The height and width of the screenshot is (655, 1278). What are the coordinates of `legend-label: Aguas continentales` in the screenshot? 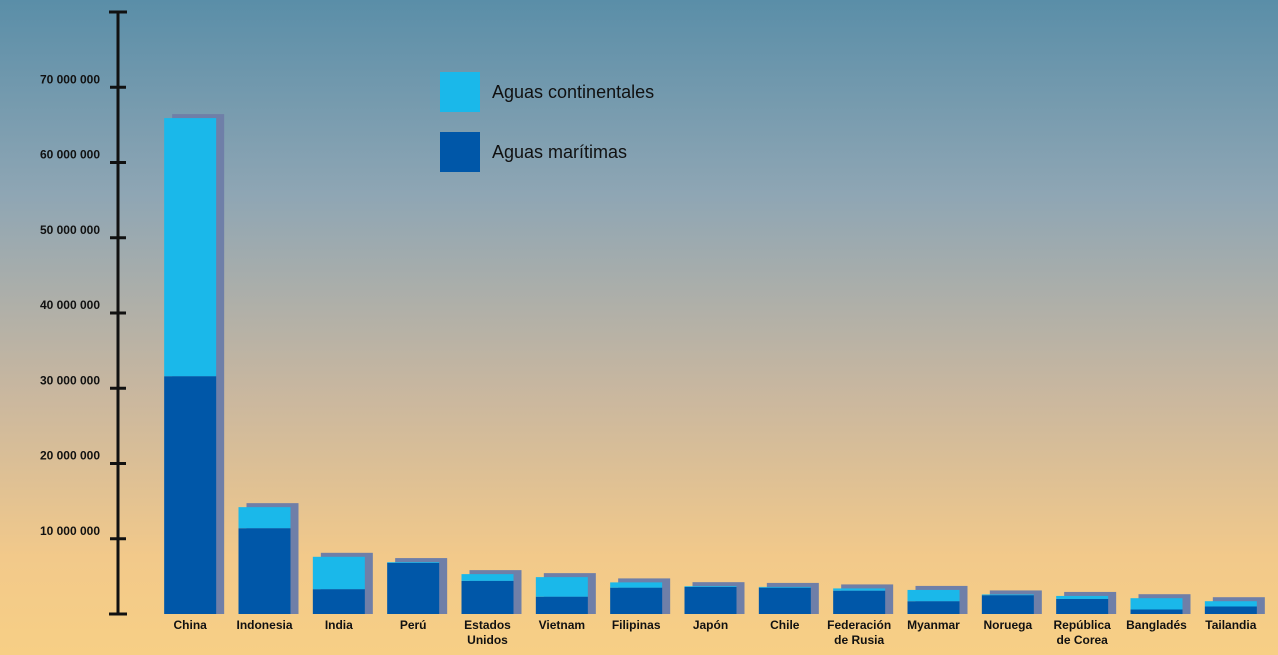 It's located at (573, 91).